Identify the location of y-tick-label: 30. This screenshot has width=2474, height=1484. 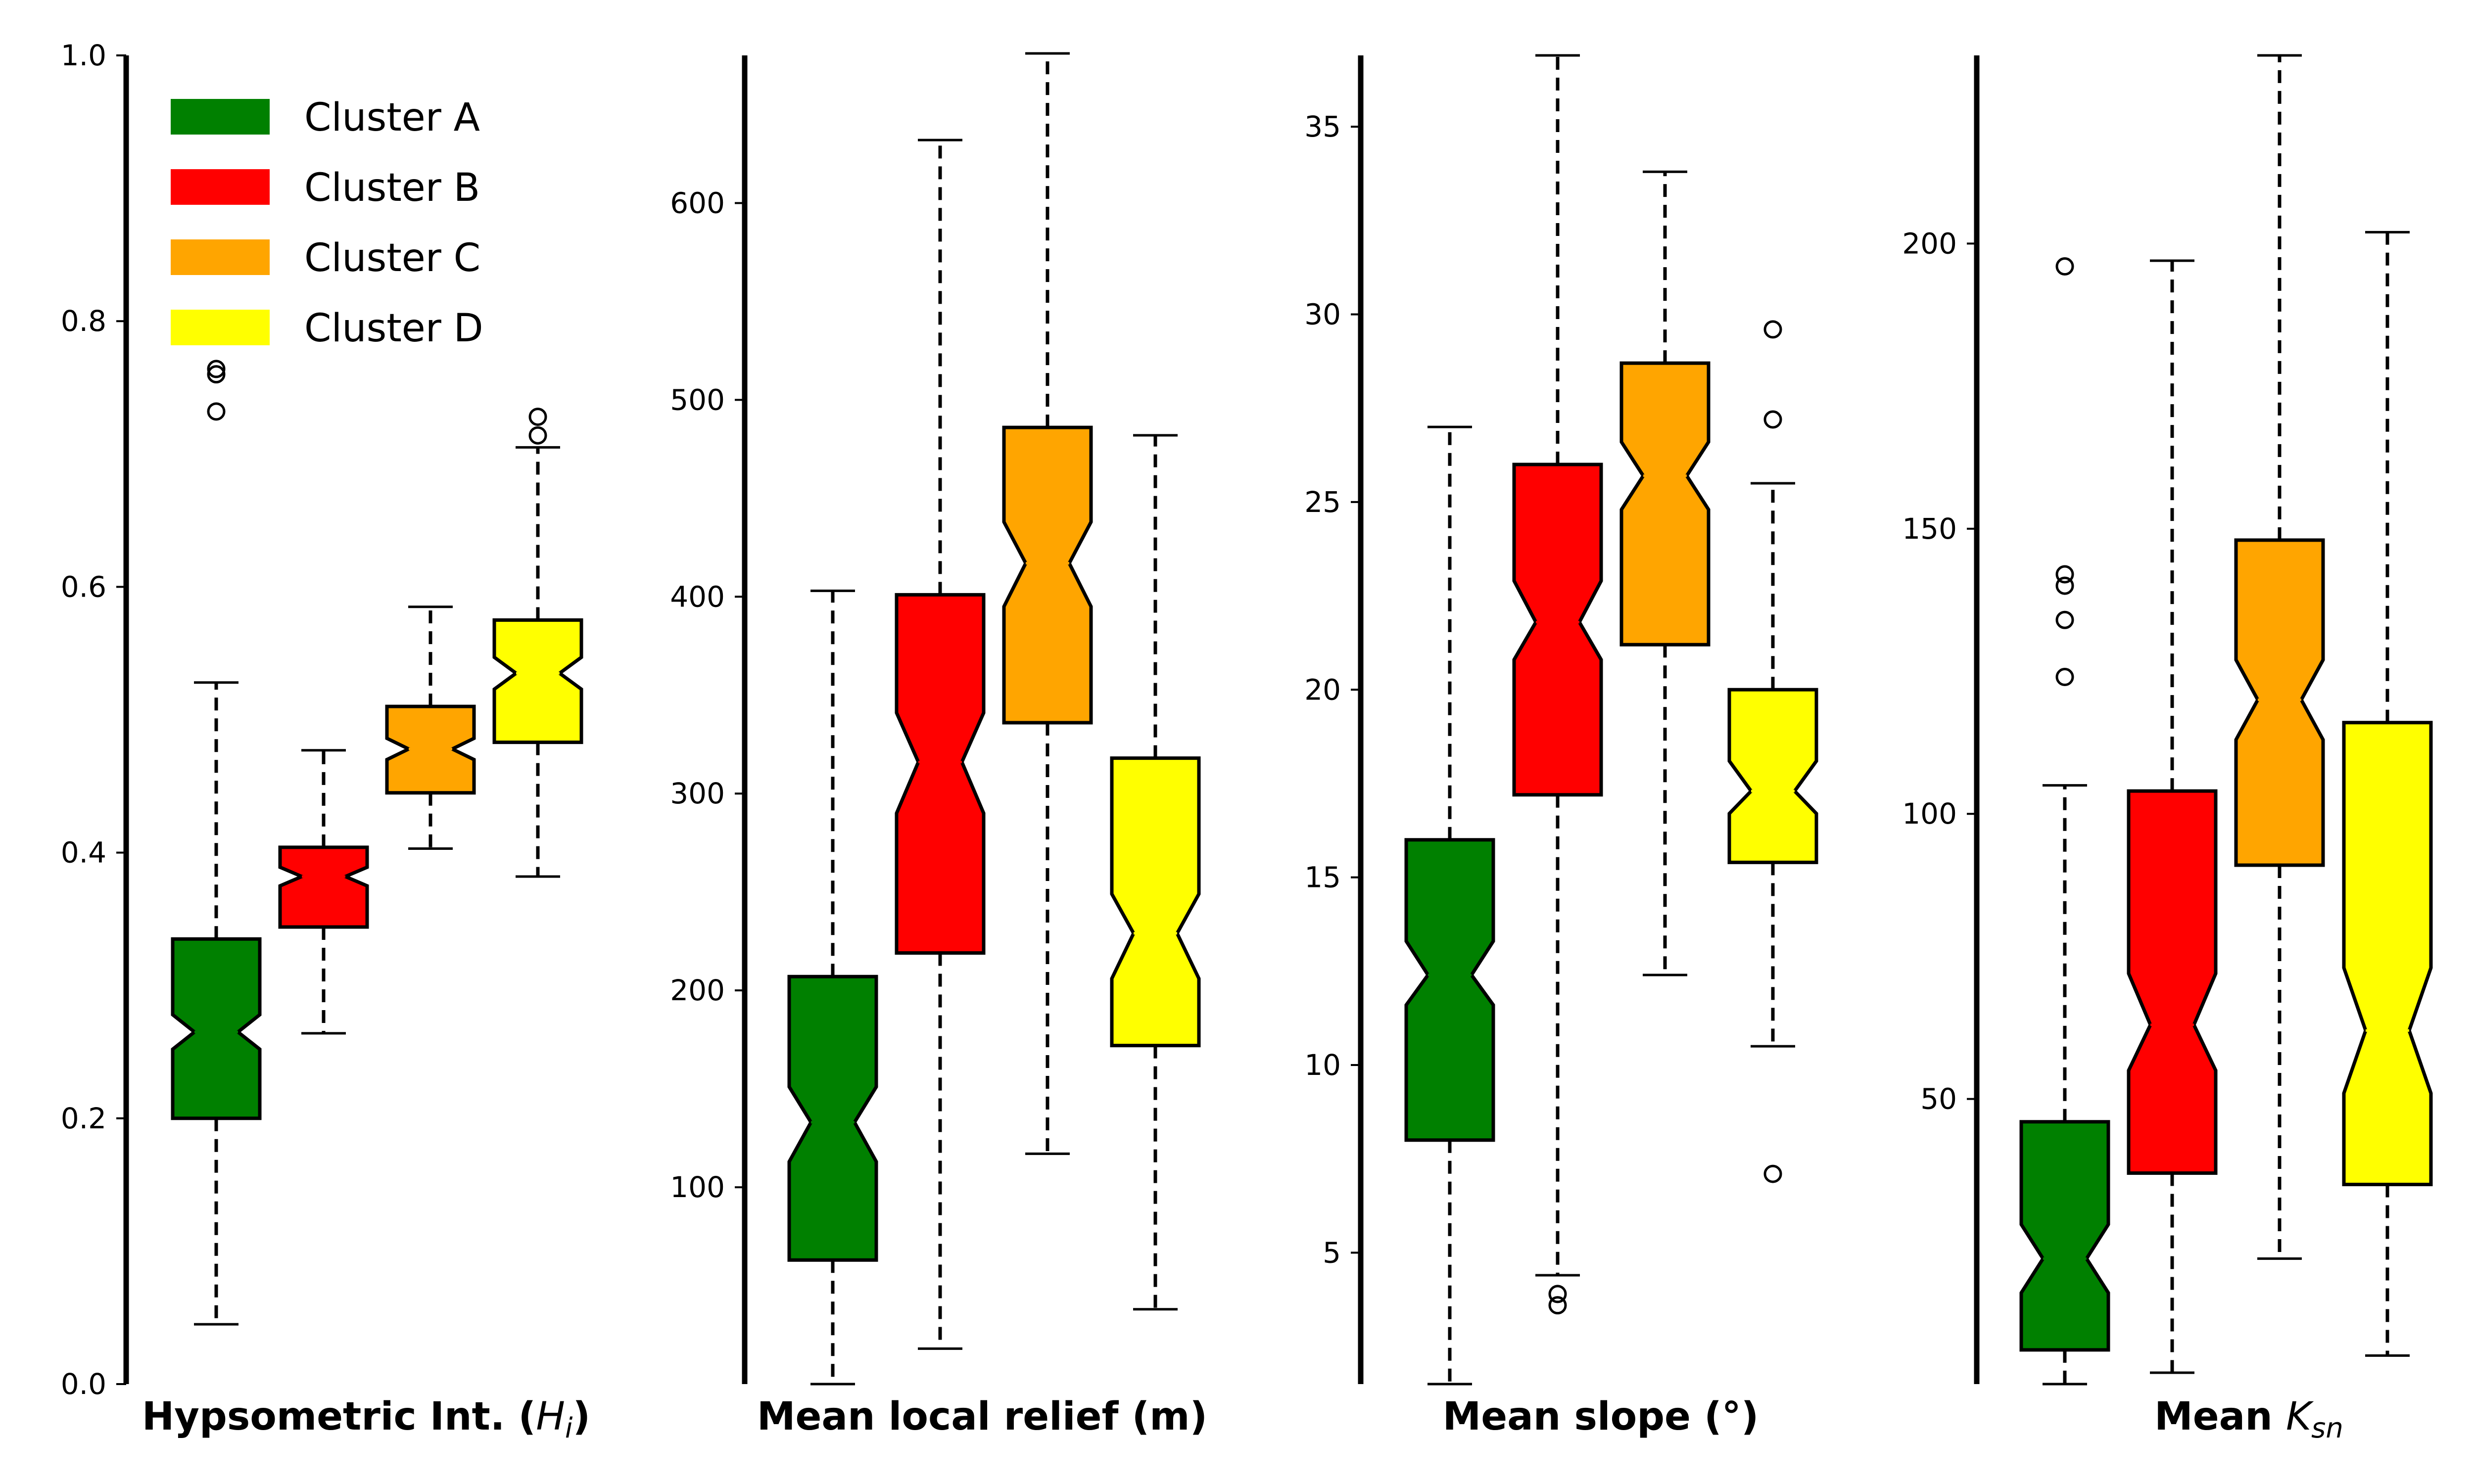
(1322, 314).